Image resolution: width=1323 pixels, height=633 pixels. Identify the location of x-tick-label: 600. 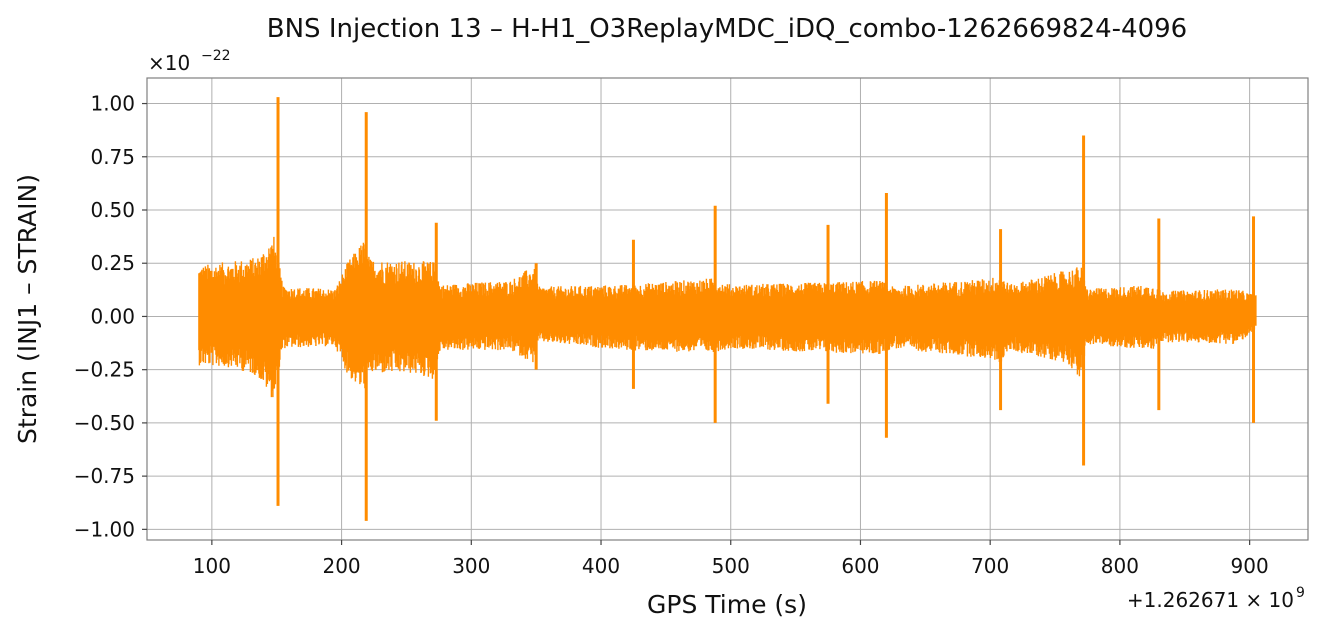
(860, 566).